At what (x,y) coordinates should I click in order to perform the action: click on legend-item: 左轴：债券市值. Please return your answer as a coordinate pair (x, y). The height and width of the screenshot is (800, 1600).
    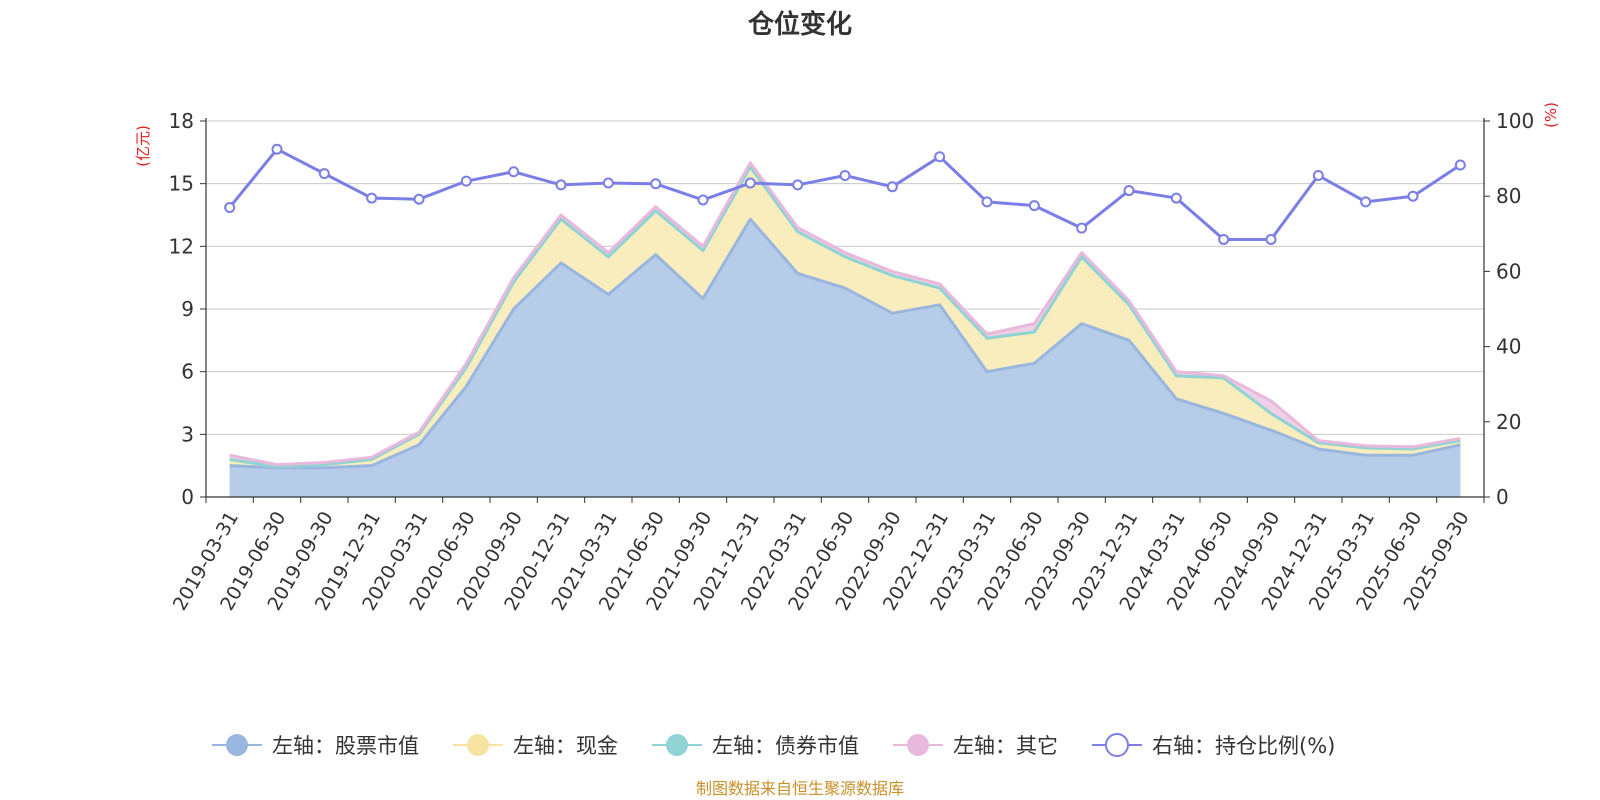
    Looking at the image, I should click on (755, 746).